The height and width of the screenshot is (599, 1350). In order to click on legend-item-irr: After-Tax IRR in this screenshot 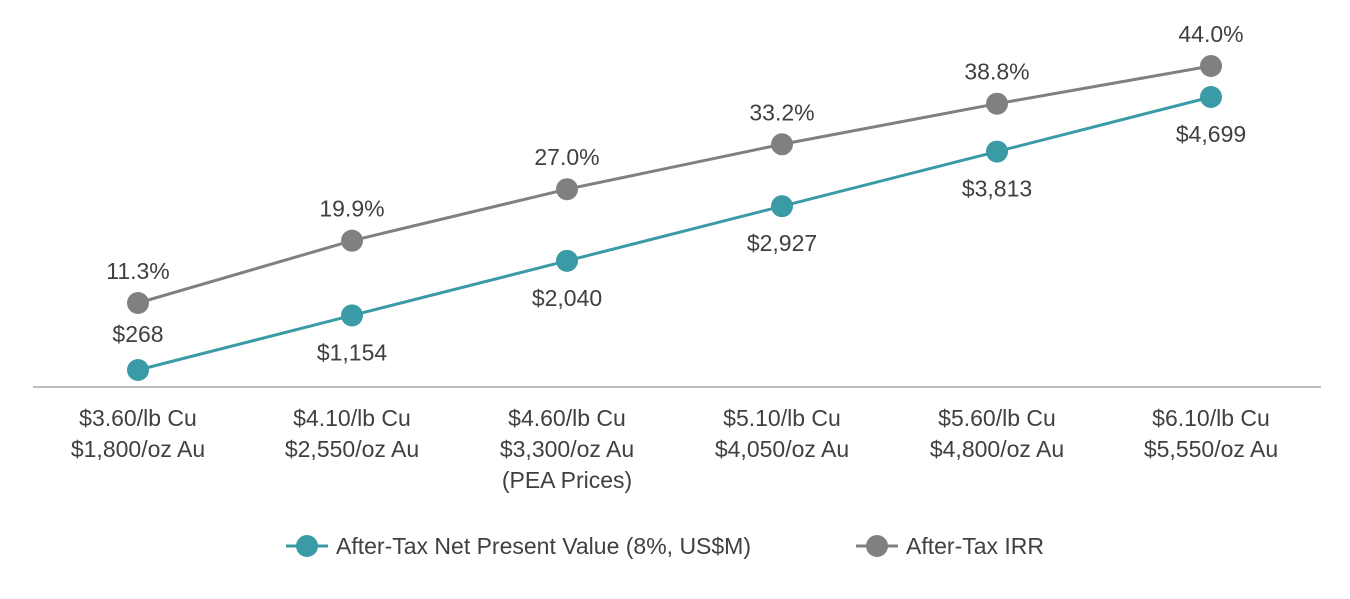, I will do `click(950, 546)`.